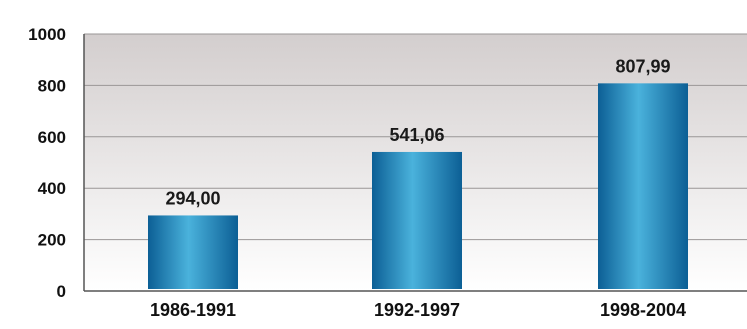 This screenshot has width=747, height=329. I want to click on y-tick-label: 800, so click(52, 85).